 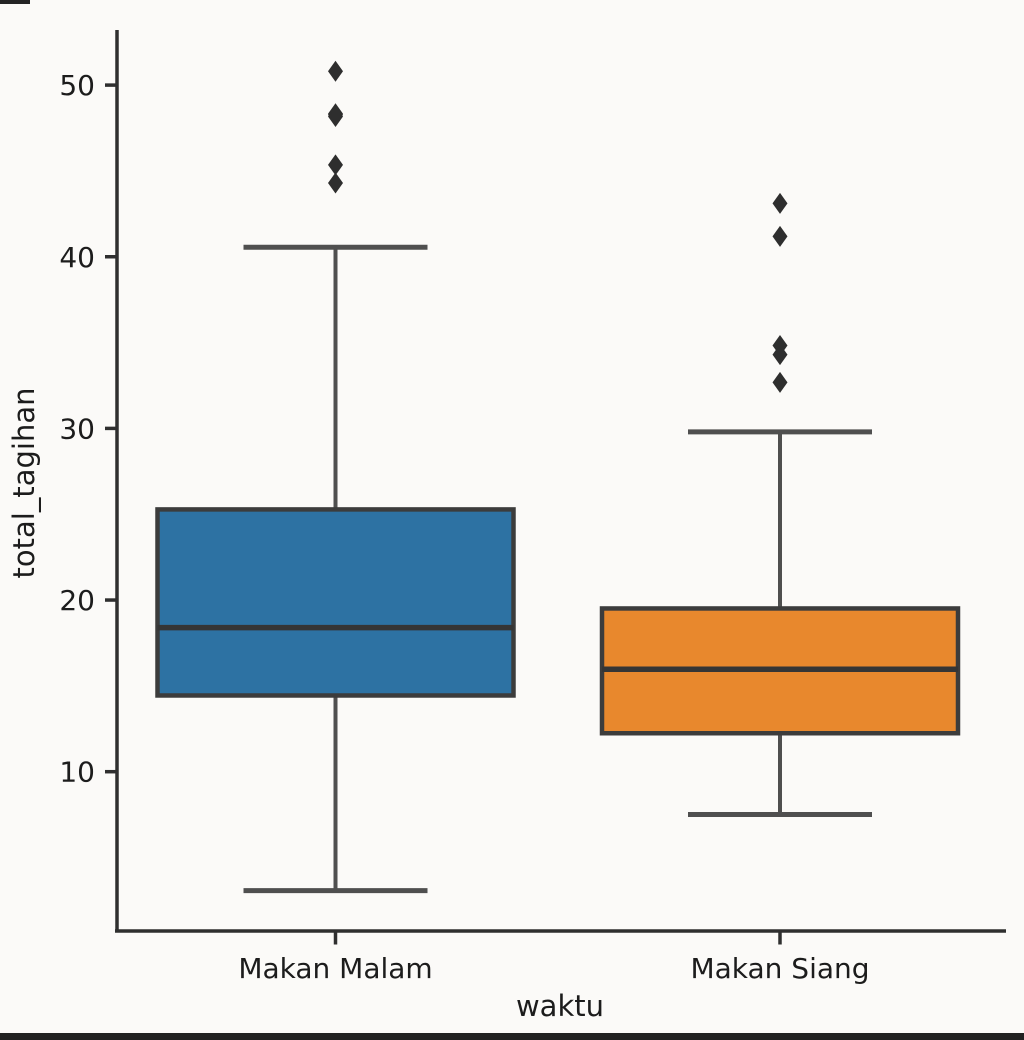 I want to click on x-tick-label: Makan Malam, so click(x=335, y=968).